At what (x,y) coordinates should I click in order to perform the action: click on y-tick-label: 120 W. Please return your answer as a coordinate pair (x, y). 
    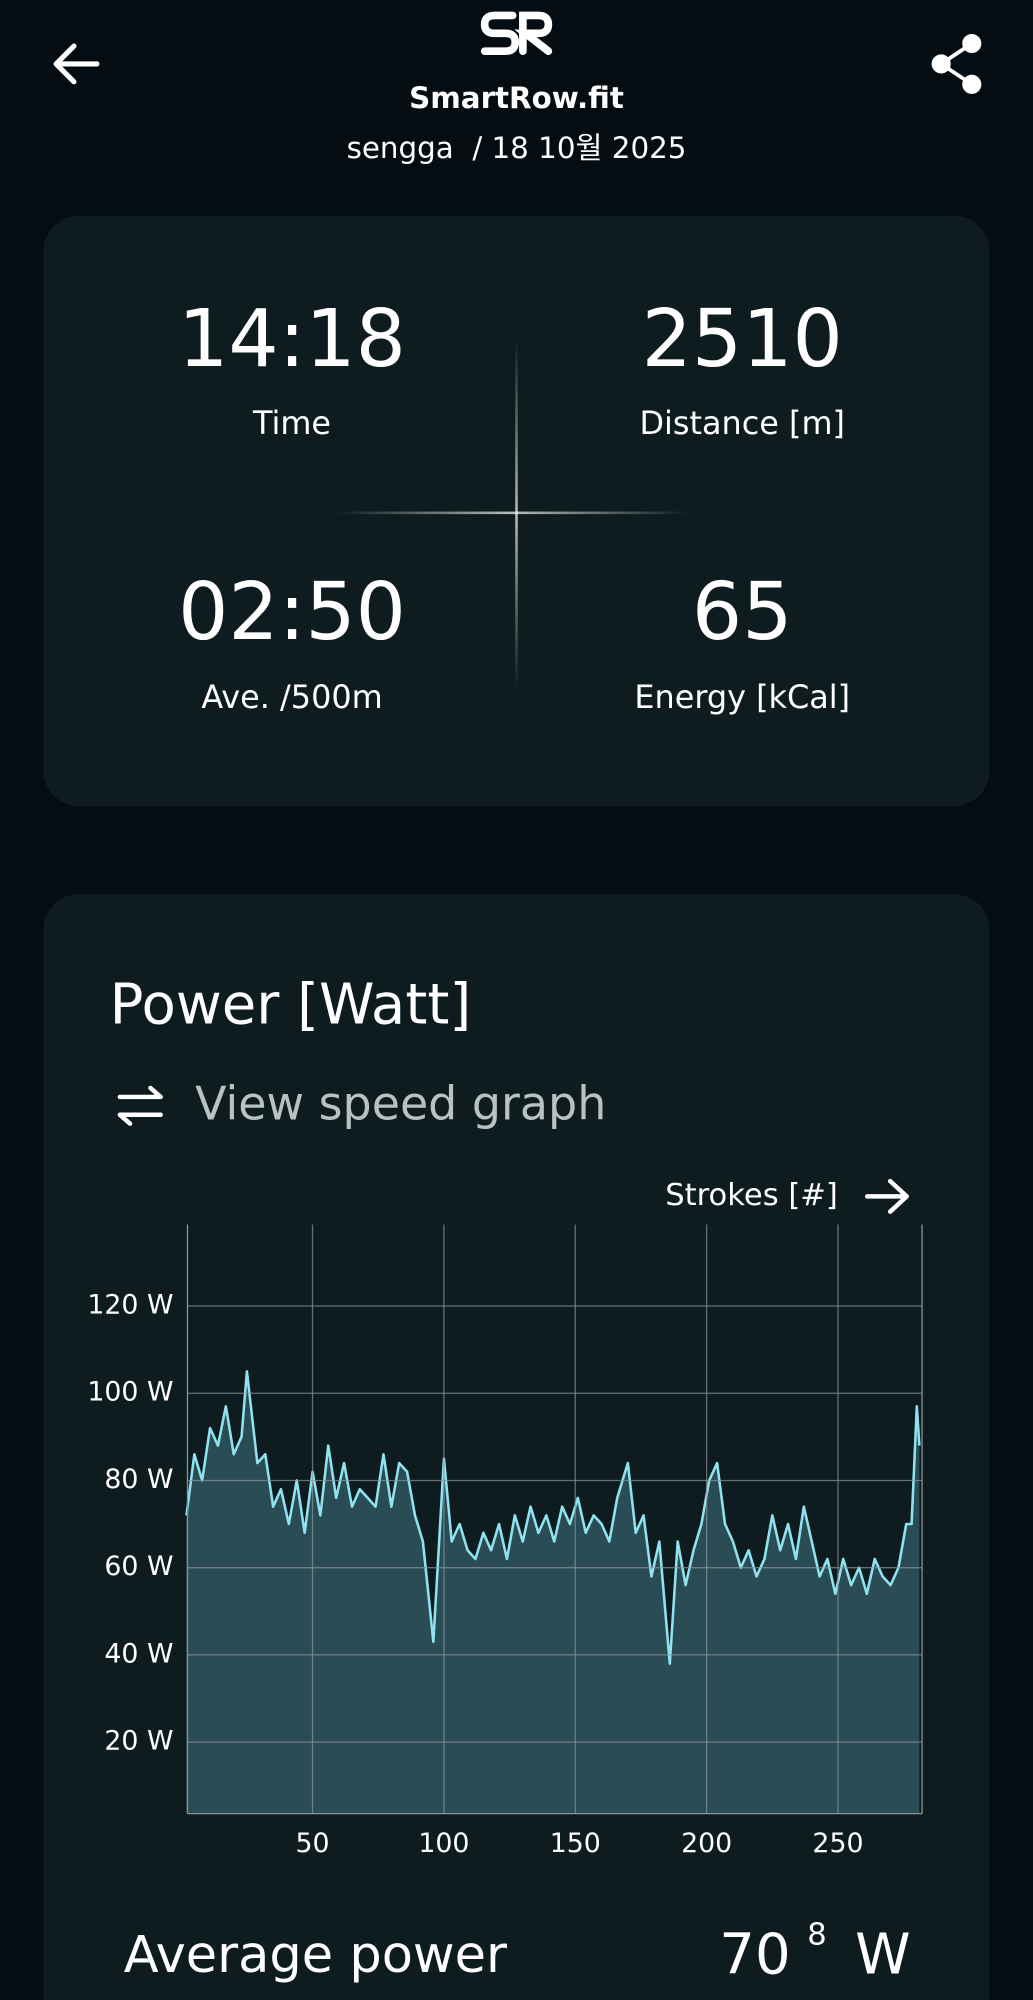
    Looking at the image, I should click on (130, 1305).